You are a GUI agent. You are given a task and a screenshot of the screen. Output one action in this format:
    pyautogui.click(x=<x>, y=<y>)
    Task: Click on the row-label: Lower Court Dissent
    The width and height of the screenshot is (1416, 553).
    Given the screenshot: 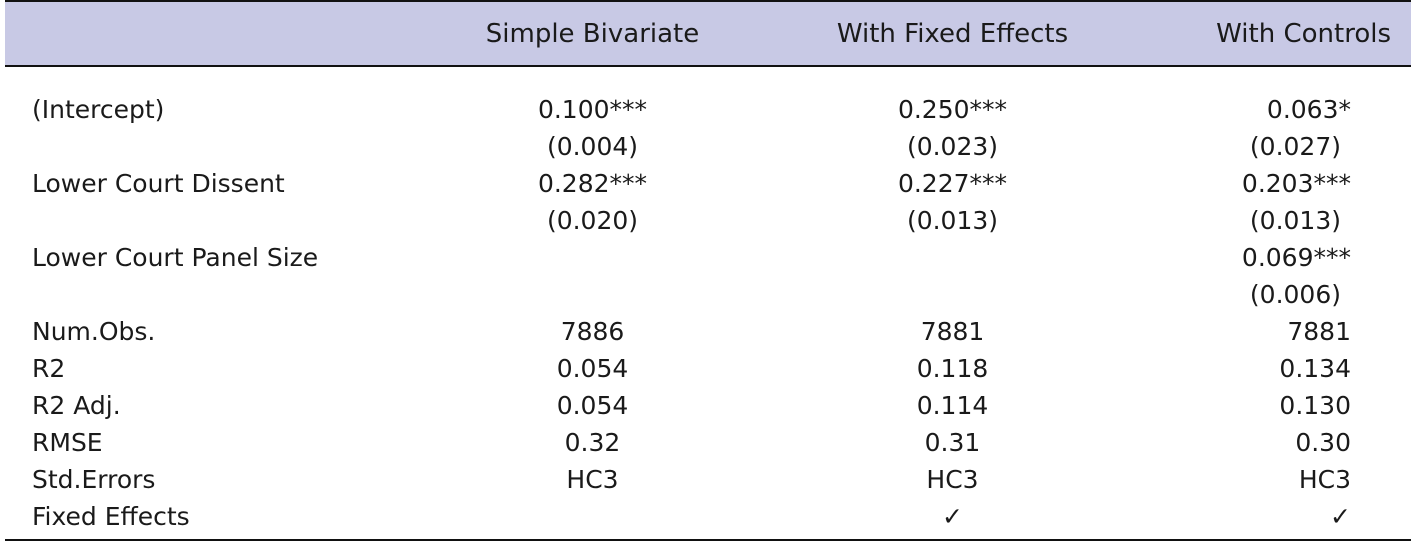 What is the action you would take?
    pyautogui.click(x=158, y=183)
    